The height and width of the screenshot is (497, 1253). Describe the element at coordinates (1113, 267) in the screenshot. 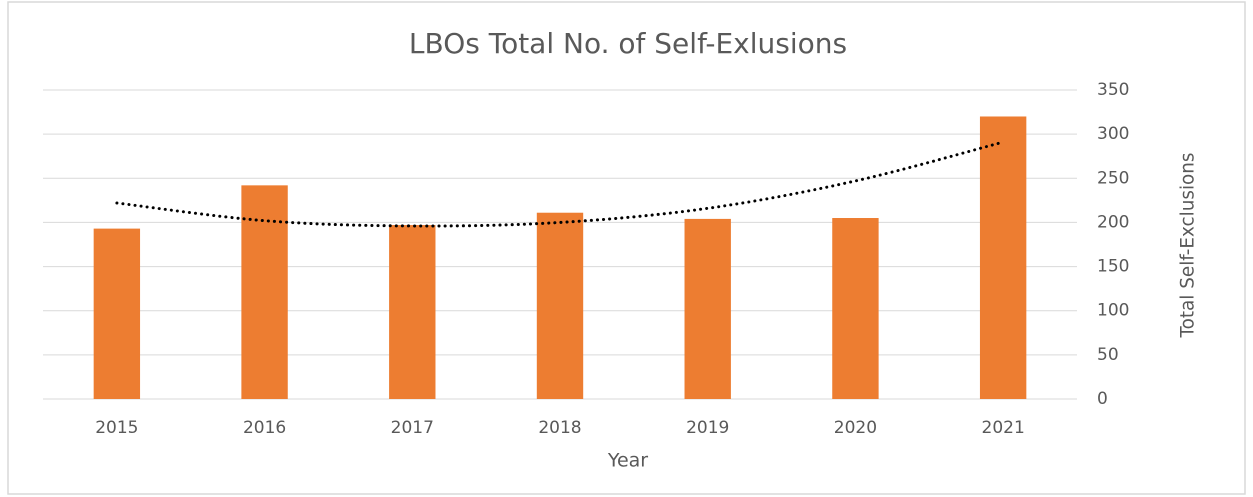

I see `y-tick-label: 150` at that location.